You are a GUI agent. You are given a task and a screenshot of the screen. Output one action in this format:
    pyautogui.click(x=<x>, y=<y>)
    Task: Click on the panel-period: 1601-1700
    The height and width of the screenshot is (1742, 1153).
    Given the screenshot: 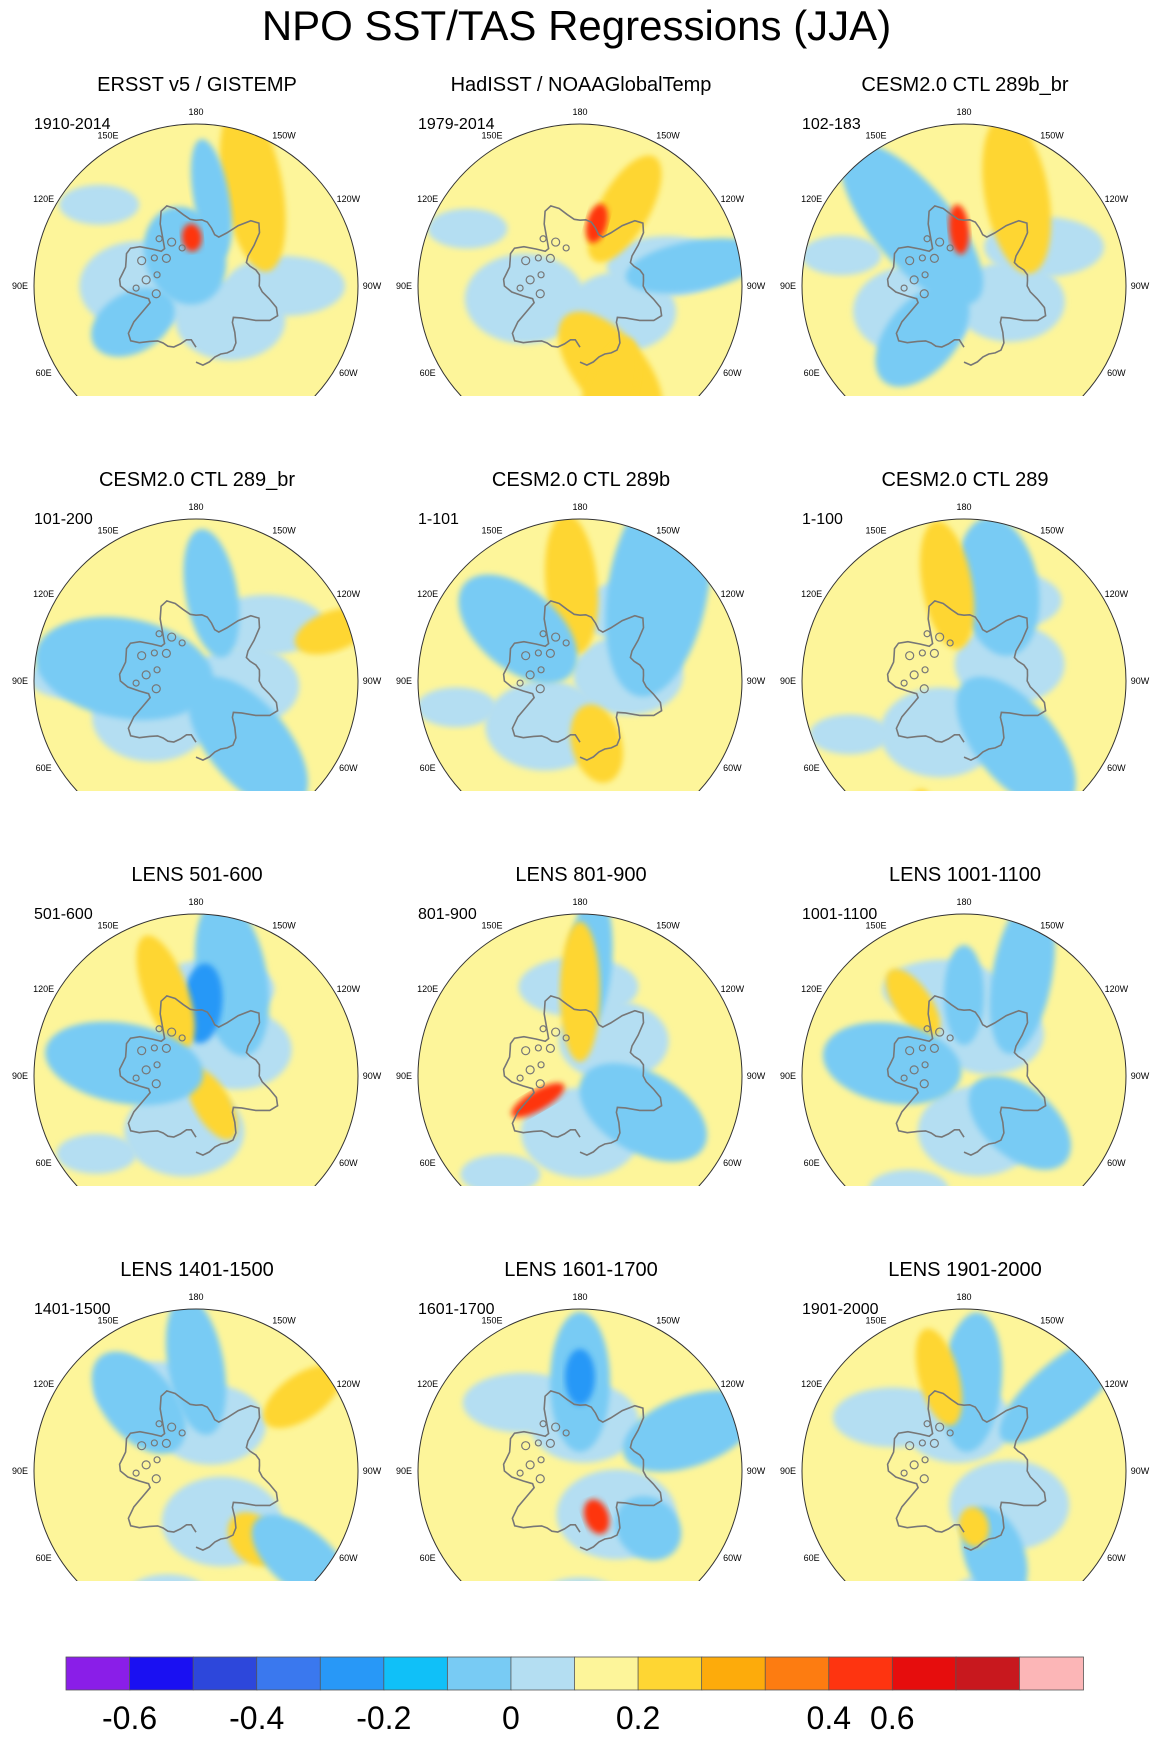 What is the action you would take?
    pyautogui.click(x=456, y=1309)
    